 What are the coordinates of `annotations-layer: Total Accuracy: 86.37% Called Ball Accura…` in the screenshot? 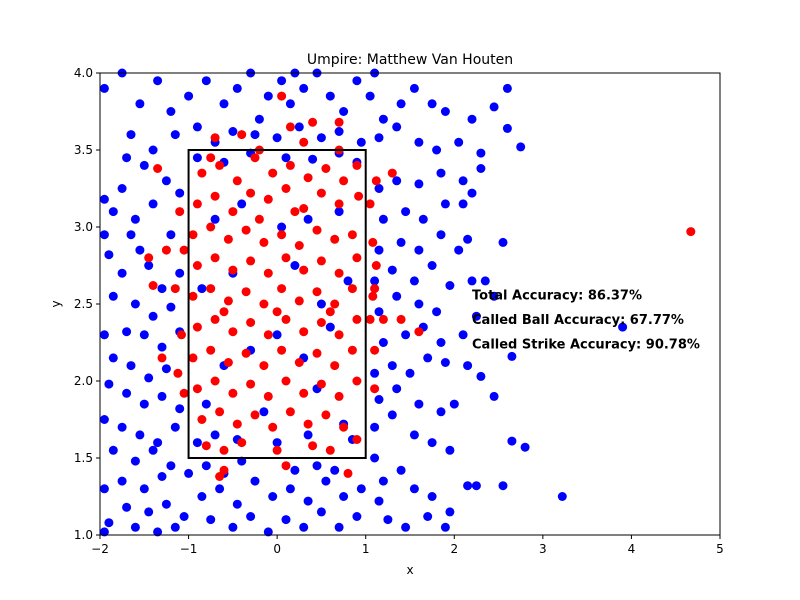 It's located at (586, 320).